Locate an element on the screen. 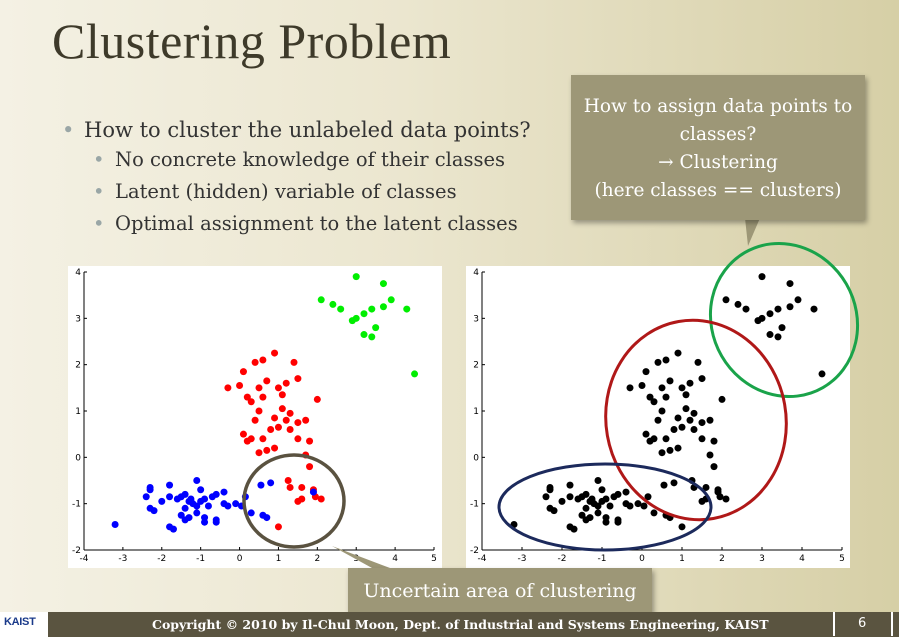 The height and width of the screenshot is (637, 899). green-cluster-ellipse is located at coordinates (784, 320).